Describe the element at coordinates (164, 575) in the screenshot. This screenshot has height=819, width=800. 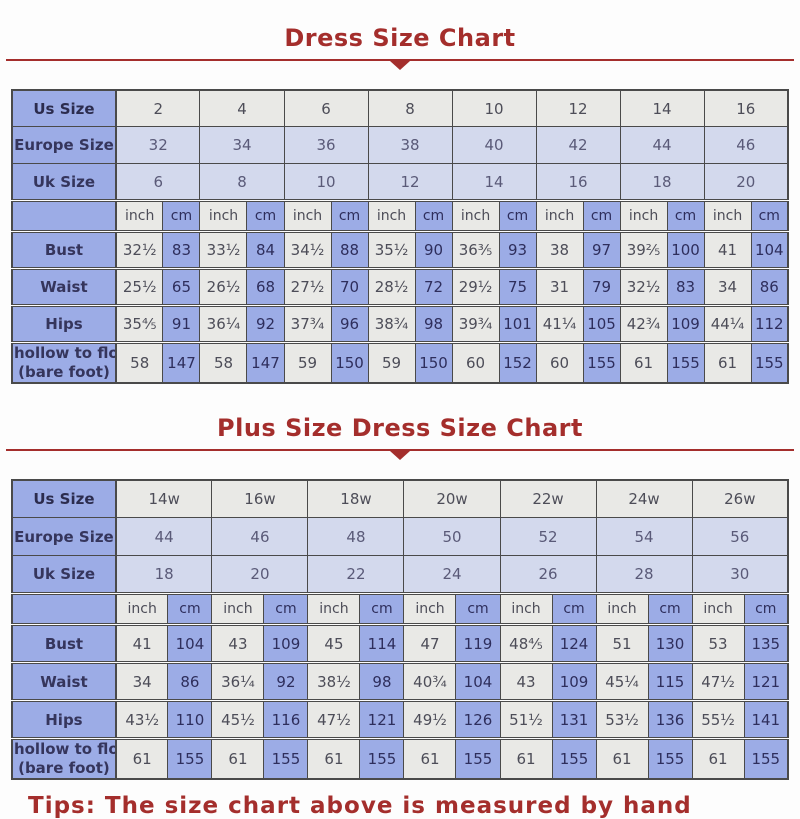
I see `uk-size-cell: 18` at that location.